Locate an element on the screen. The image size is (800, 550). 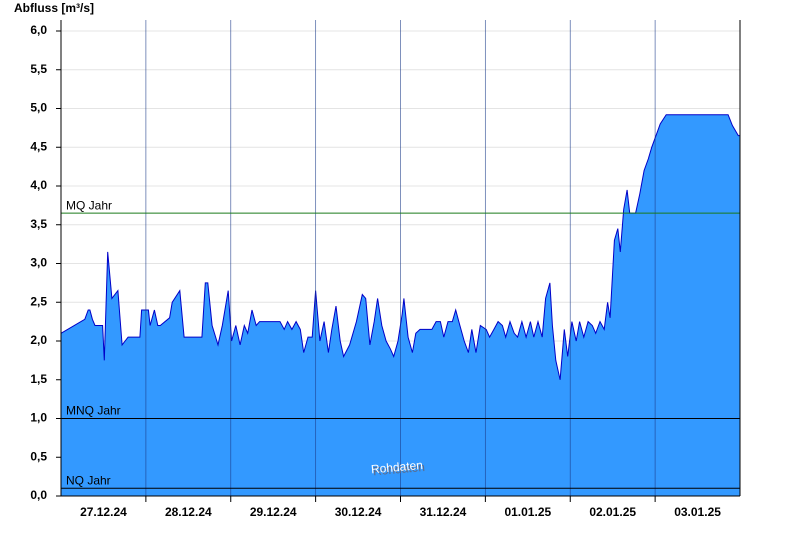
x-tick-label: 29.12.24 is located at coordinates (273, 512).